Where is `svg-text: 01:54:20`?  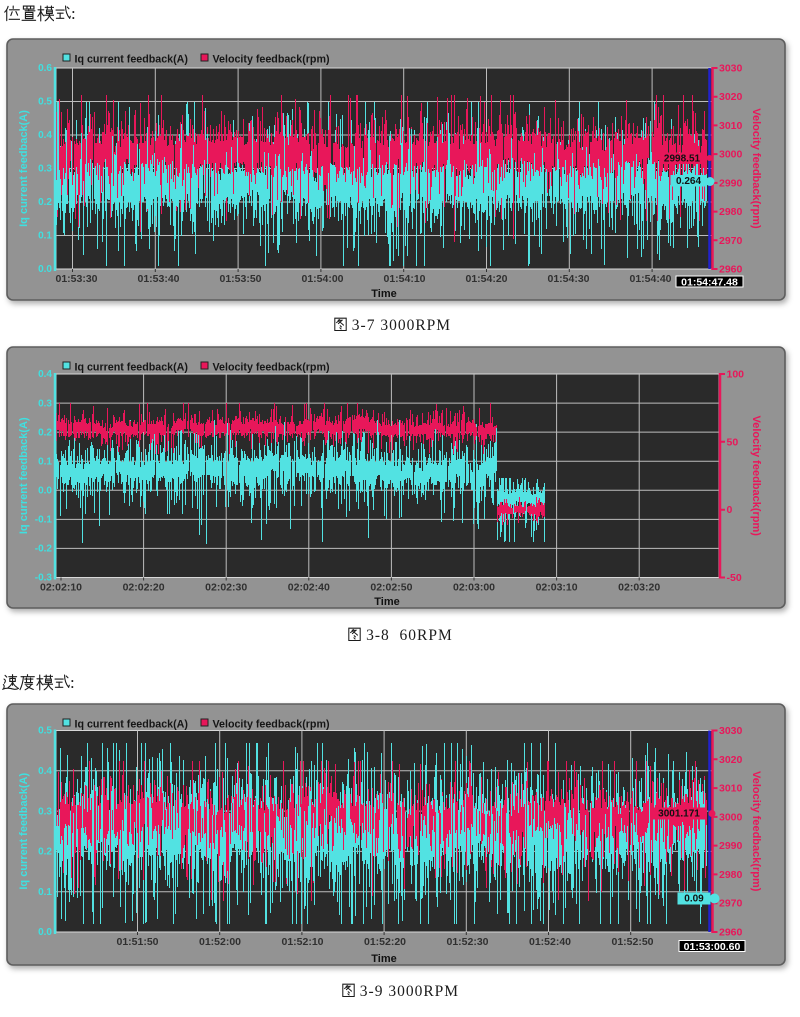
svg-text: 01:54:20 is located at coordinates (486, 279).